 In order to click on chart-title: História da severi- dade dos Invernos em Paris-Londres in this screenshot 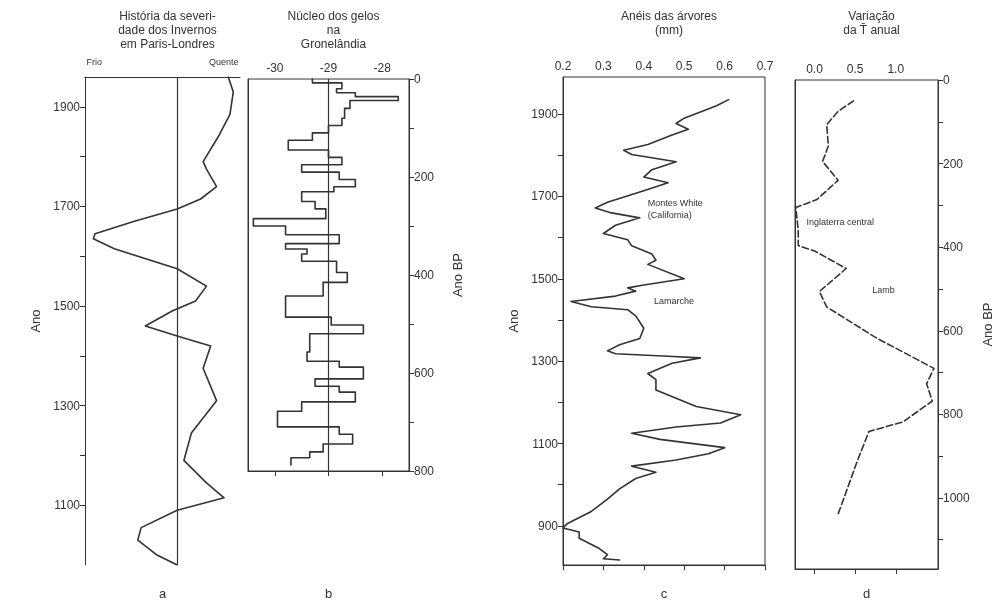, I will do `click(167, 30)`.